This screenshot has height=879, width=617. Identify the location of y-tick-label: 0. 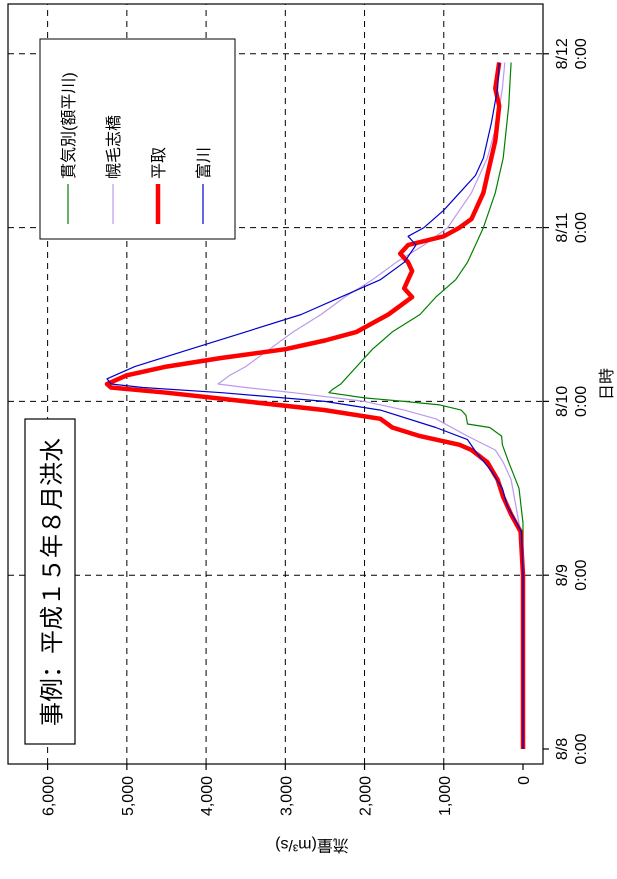
(524, 780).